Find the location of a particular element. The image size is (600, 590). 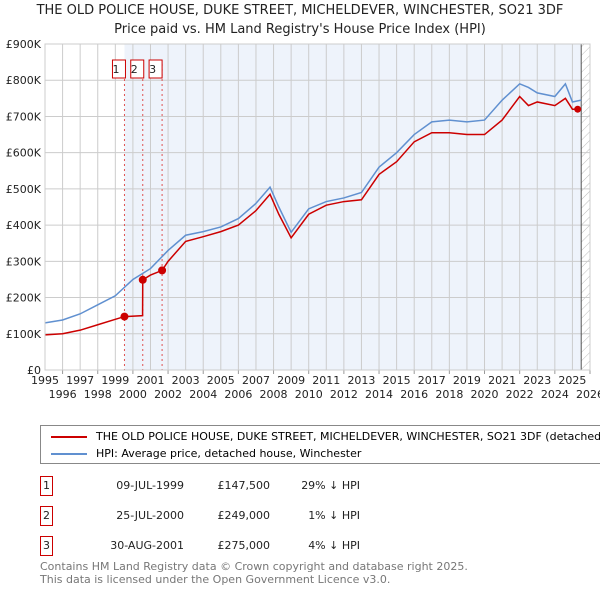

sale-date: 25-JUL-2000 is located at coordinates (150, 515).